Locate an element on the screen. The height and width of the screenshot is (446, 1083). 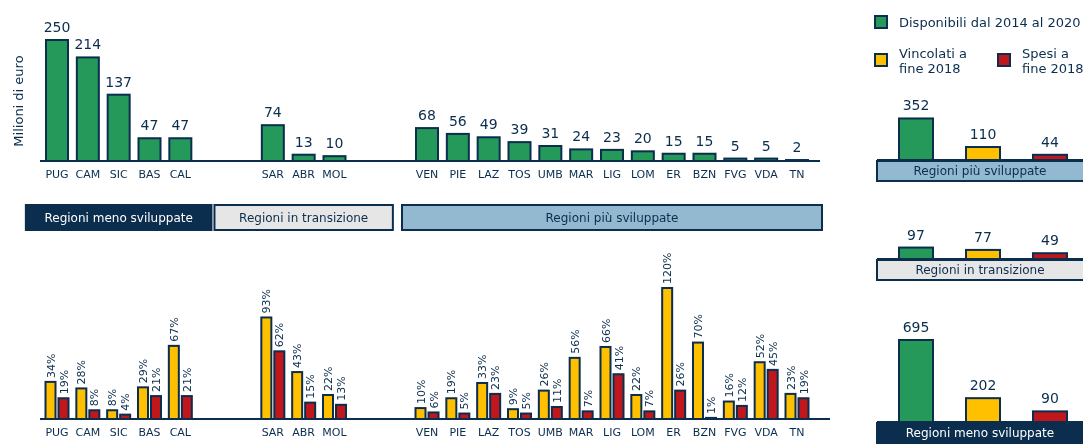
data-label: 214 is located at coordinates (88, 44).